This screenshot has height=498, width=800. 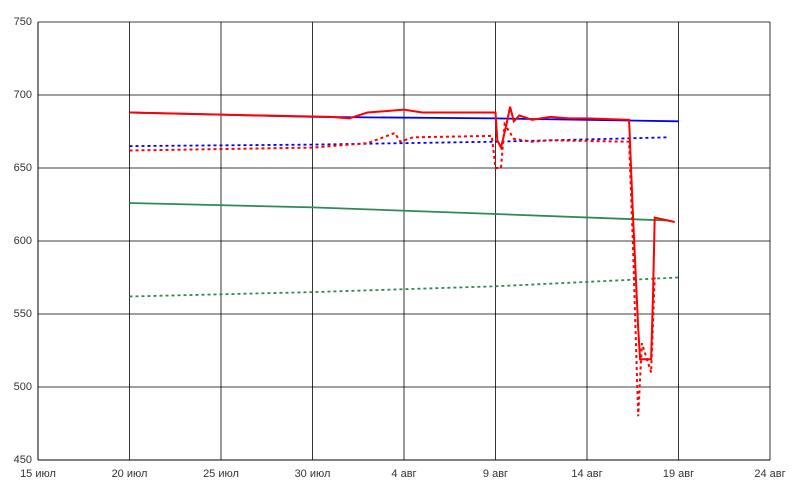 What do you see at coordinates (495, 474) in the screenshot?
I see `x-tick-label: 9 авг` at bounding box center [495, 474].